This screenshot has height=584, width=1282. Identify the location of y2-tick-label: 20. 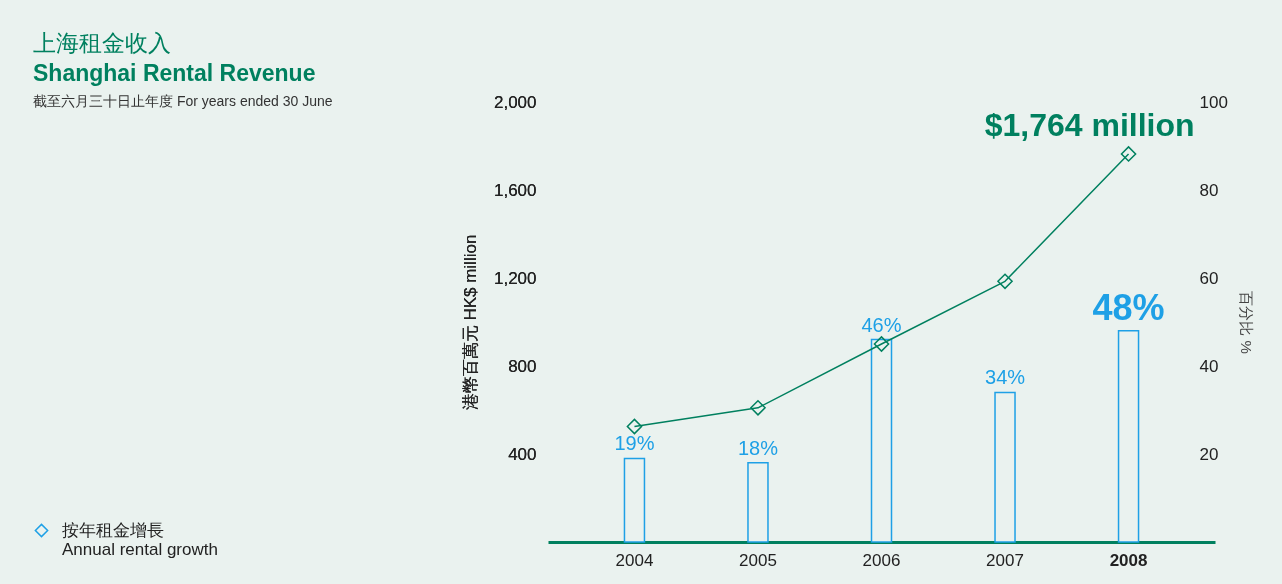
(1209, 454).